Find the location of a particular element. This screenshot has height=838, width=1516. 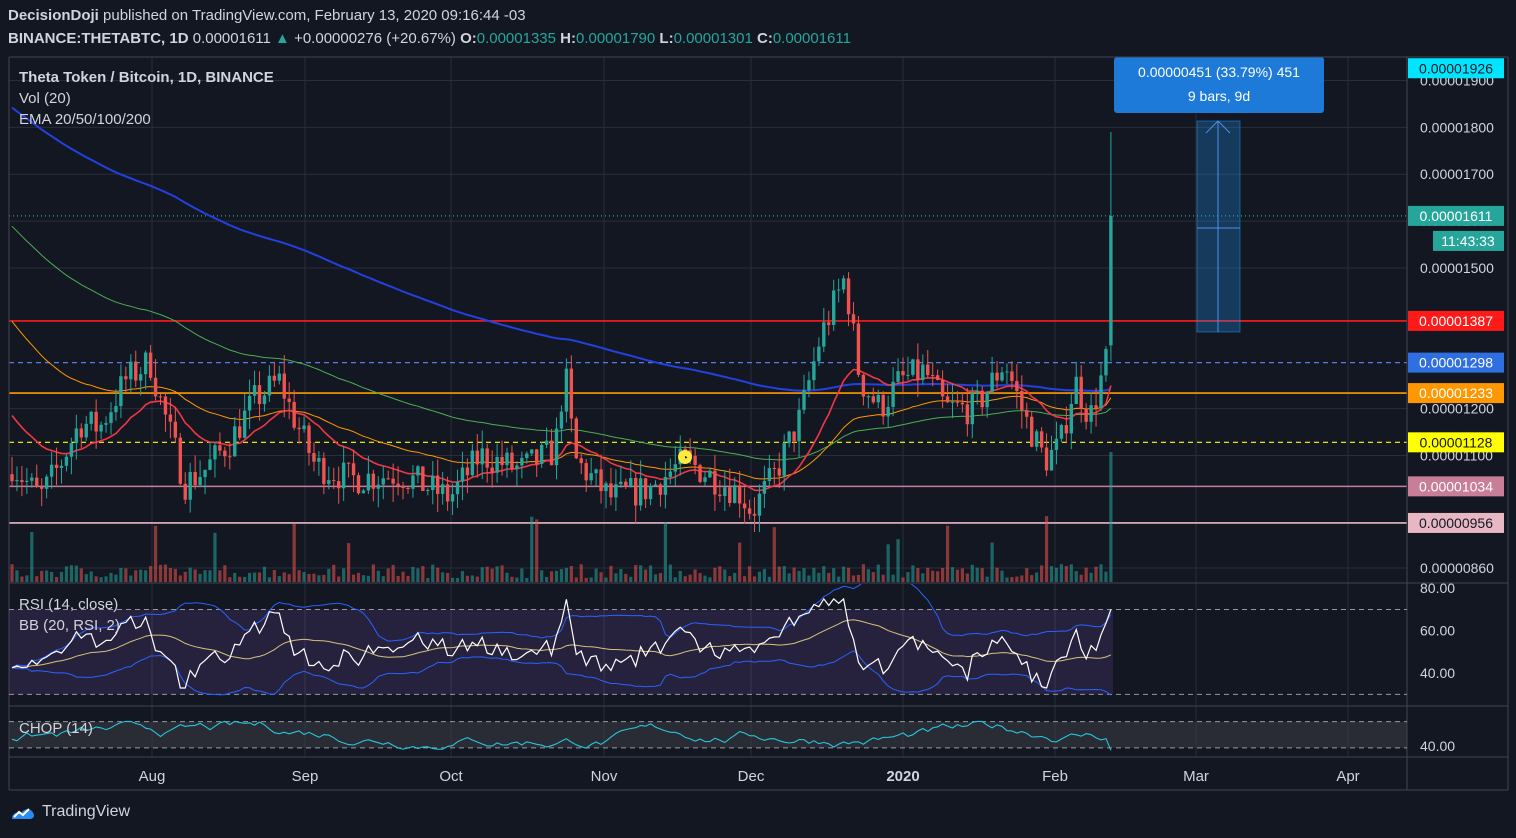

author-name: DecisionDoji is located at coordinates (53, 15).